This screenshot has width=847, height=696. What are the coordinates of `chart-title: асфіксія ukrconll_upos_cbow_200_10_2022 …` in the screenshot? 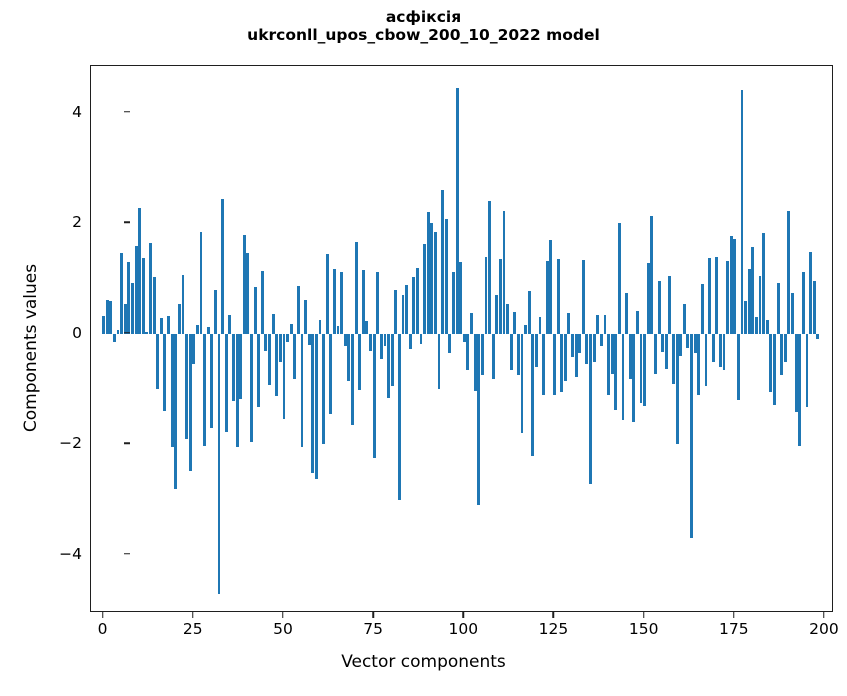 It's located at (423, 26).